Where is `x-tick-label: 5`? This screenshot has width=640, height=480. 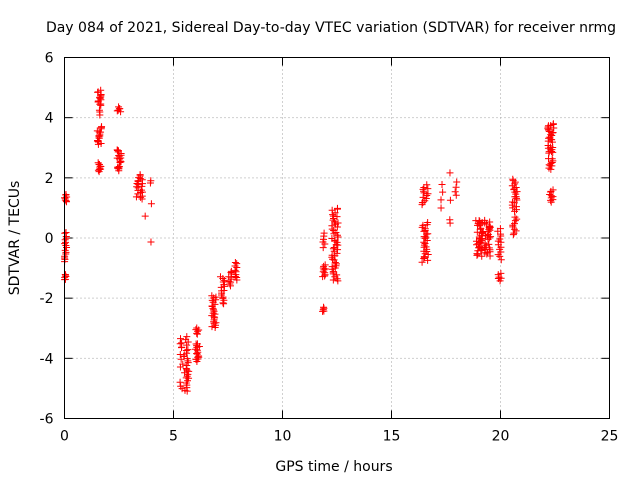 x-tick-label: 5 is located at coordinates (173, 437).